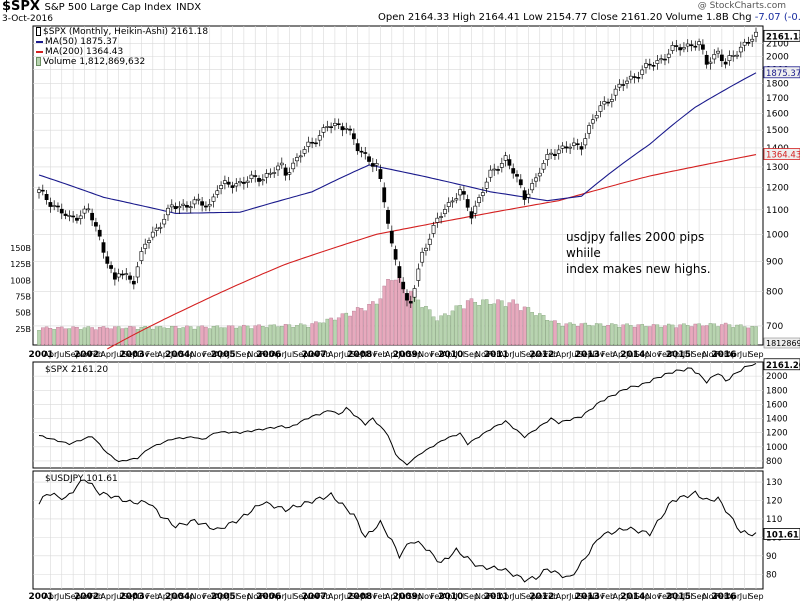  I want to click on x-year-label: 2011, so click(496, 596).